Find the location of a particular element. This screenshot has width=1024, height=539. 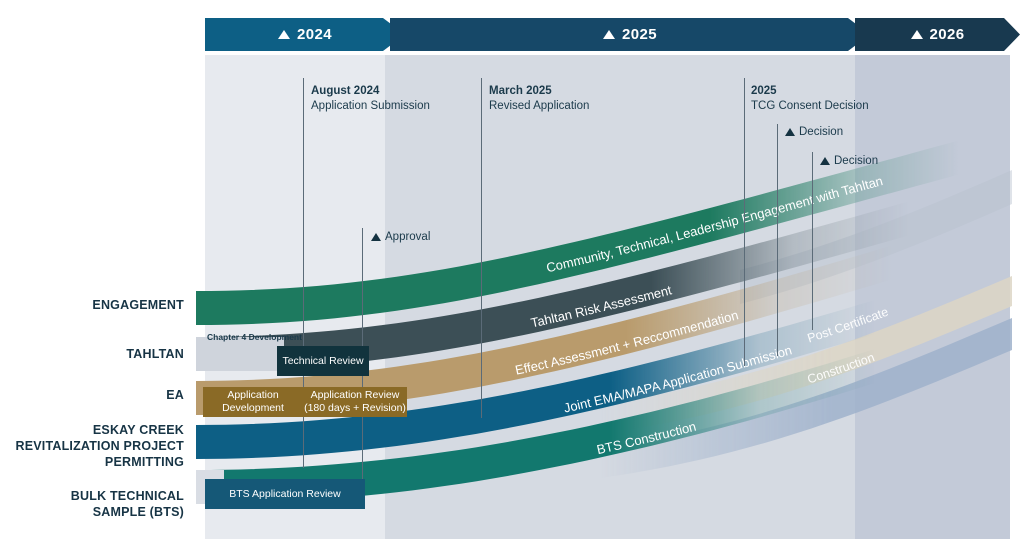

year-header-2026: 2026 is located at coordinates (937, 34).